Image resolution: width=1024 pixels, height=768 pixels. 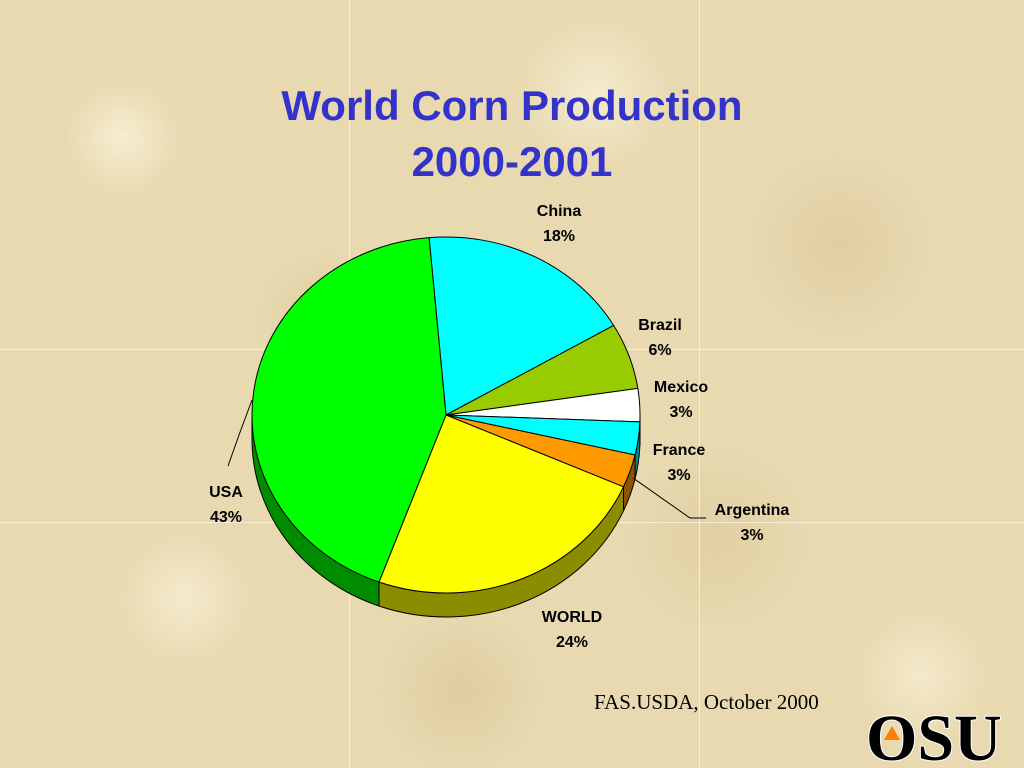 What do you see at coordinates (512, 105) in the screenshot?
I see `slide-title-line1: World Corn Production` at bounding box center [512, 105].